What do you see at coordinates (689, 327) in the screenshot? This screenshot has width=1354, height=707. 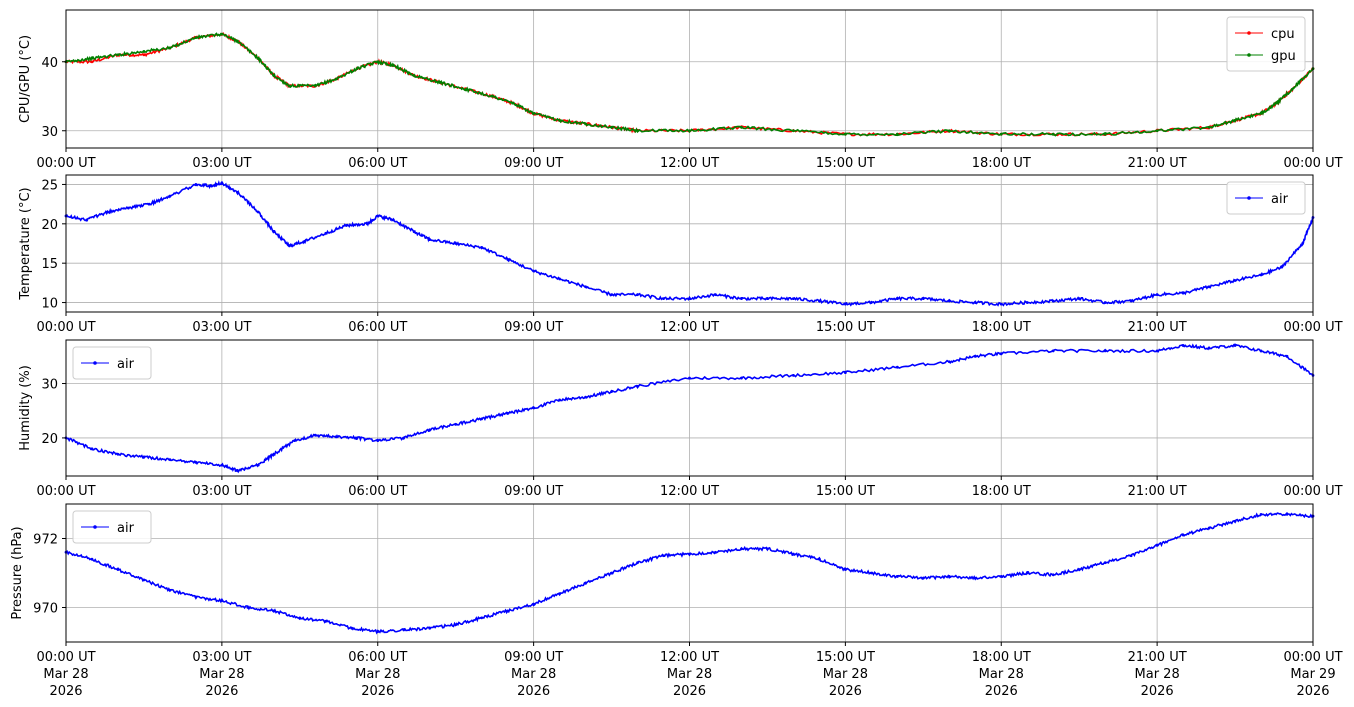 I see `x-tick-label: 12:00 UT` at bounding box center [689, 327].